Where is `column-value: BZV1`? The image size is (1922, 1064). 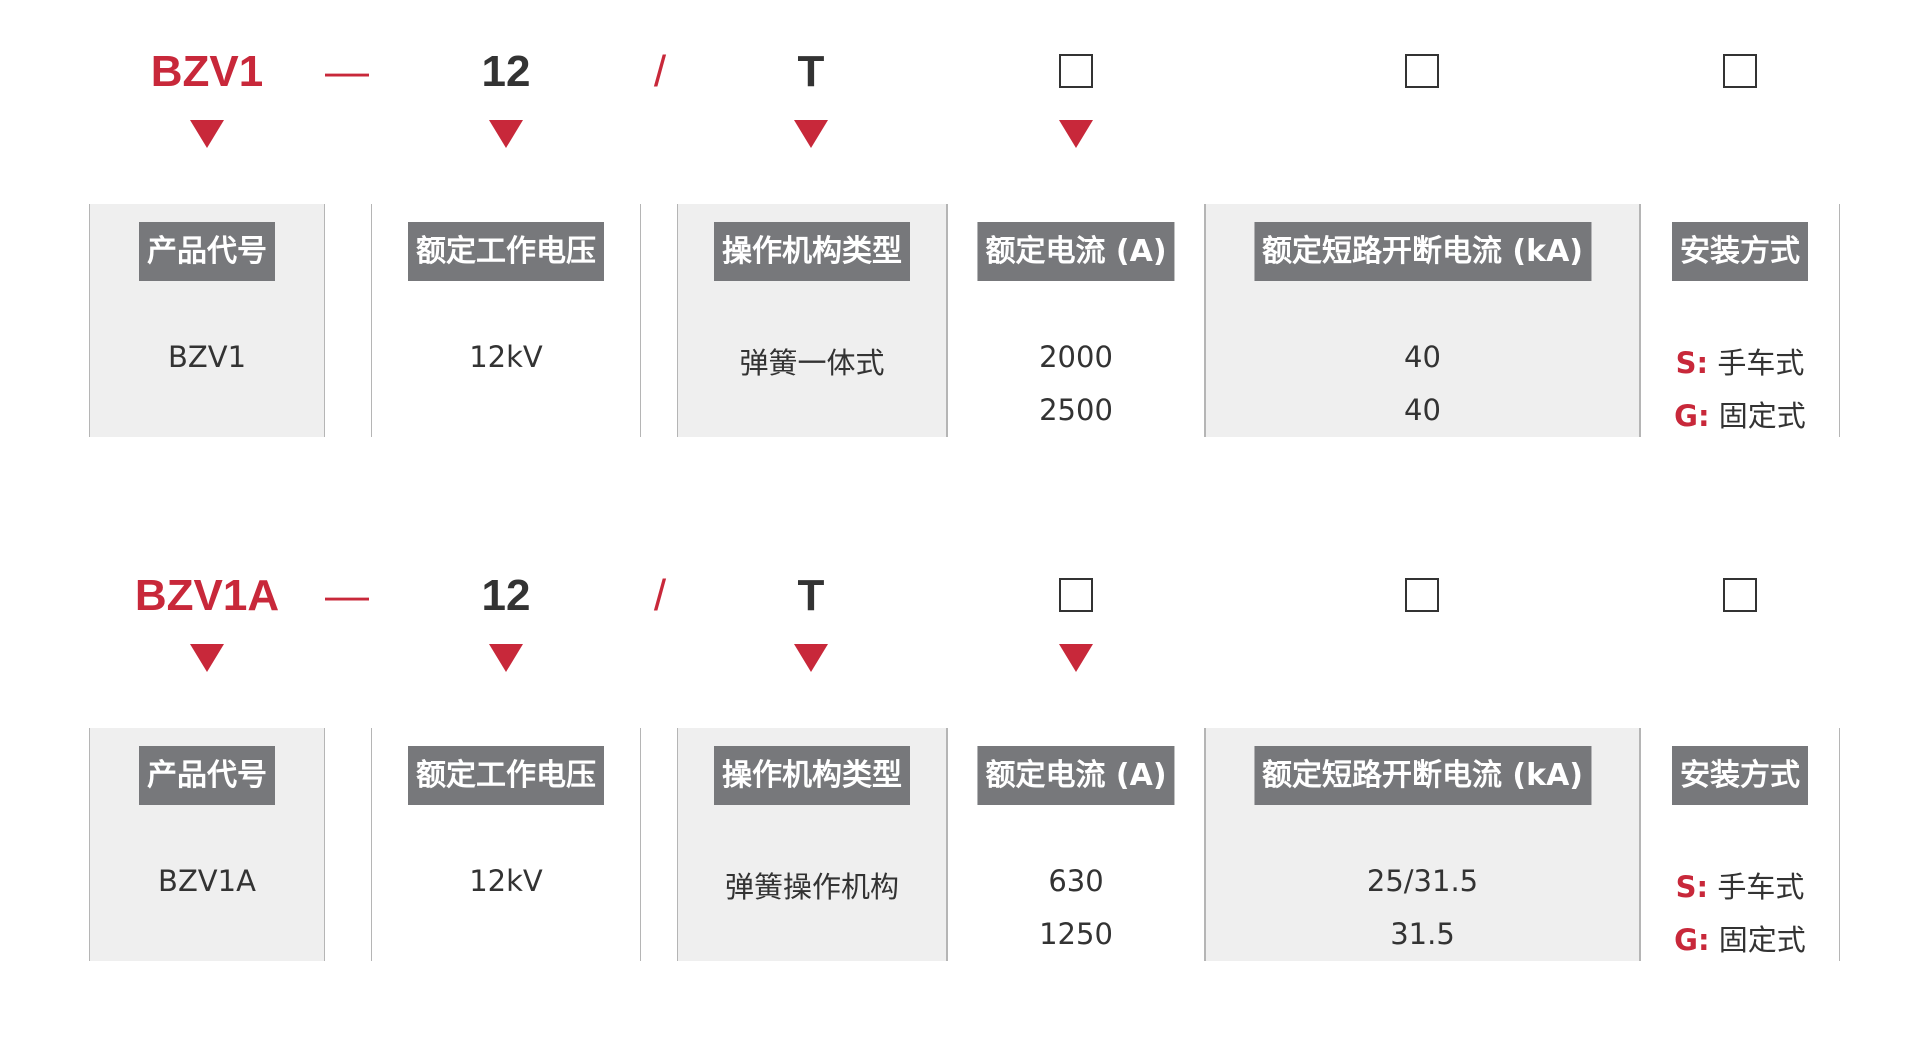
column-value: BZV1 is located at coordinates (207, 357).